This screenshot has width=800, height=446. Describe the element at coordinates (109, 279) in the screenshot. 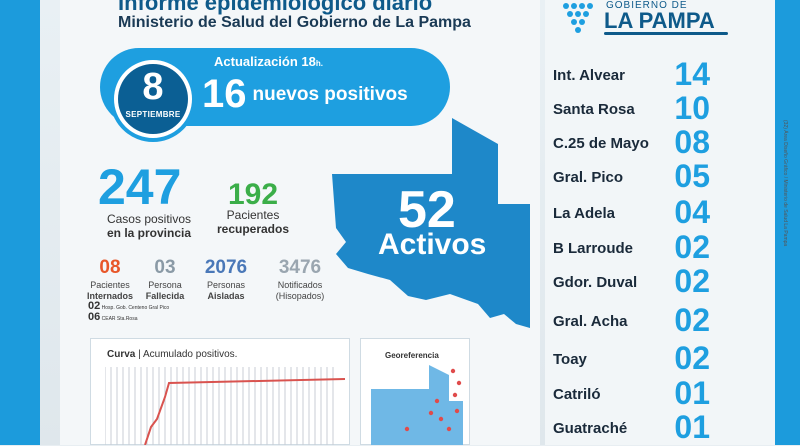

I see `stat-hospitalized: 08 Pacientes Internados` at that location.